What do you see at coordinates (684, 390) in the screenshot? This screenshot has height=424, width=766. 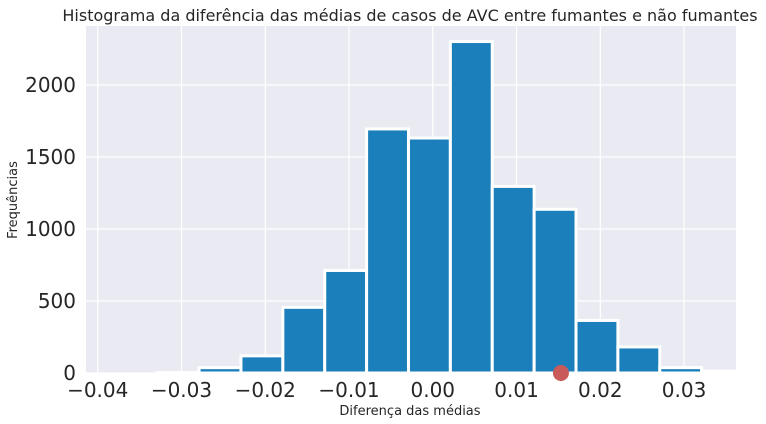 I see `x-tick-label: 0.03` at bounding box center [684, 390].